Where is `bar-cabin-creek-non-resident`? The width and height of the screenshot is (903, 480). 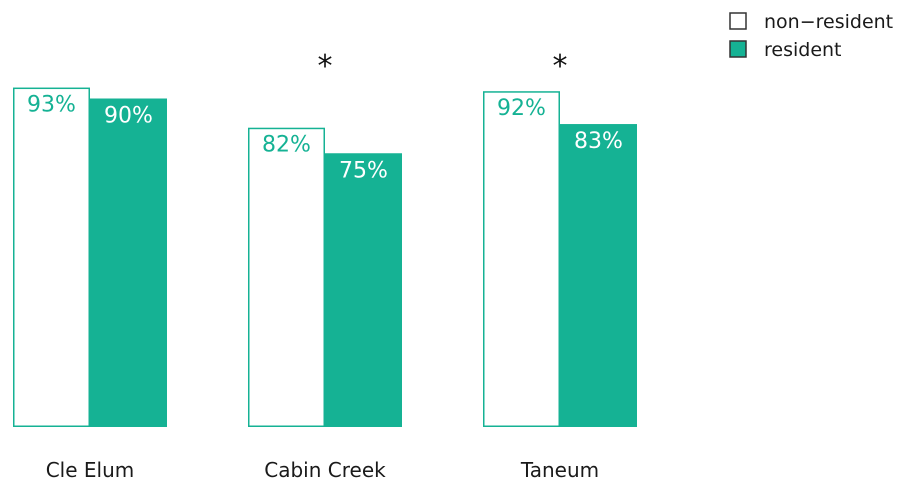
bar-cabin-creek-non-resident is located at coordinates (286, 277).